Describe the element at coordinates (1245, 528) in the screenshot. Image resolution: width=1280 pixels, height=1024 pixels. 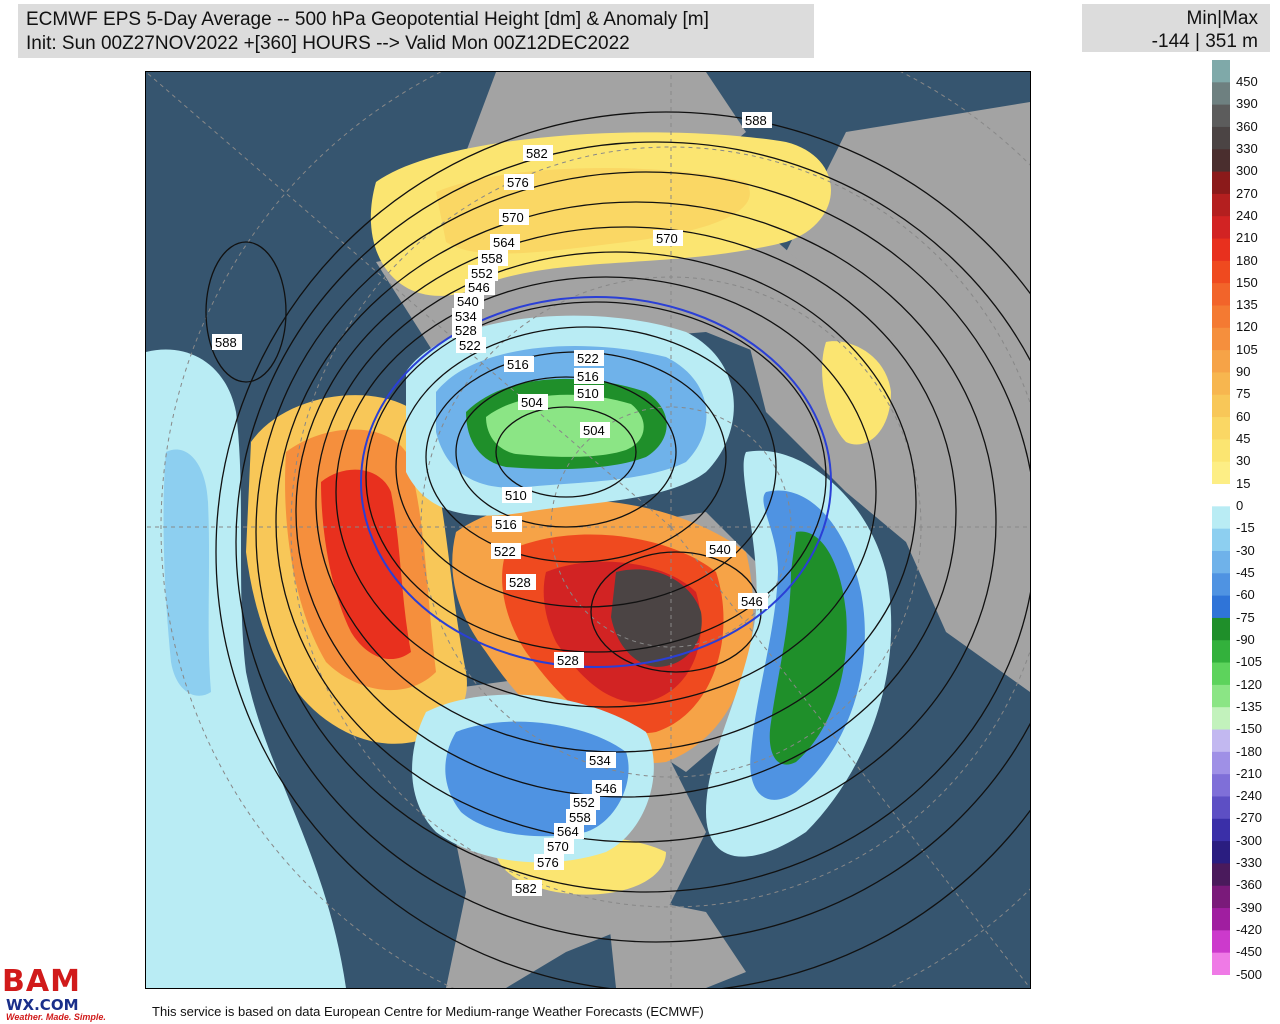
I see `legend-label: -15` at that location.